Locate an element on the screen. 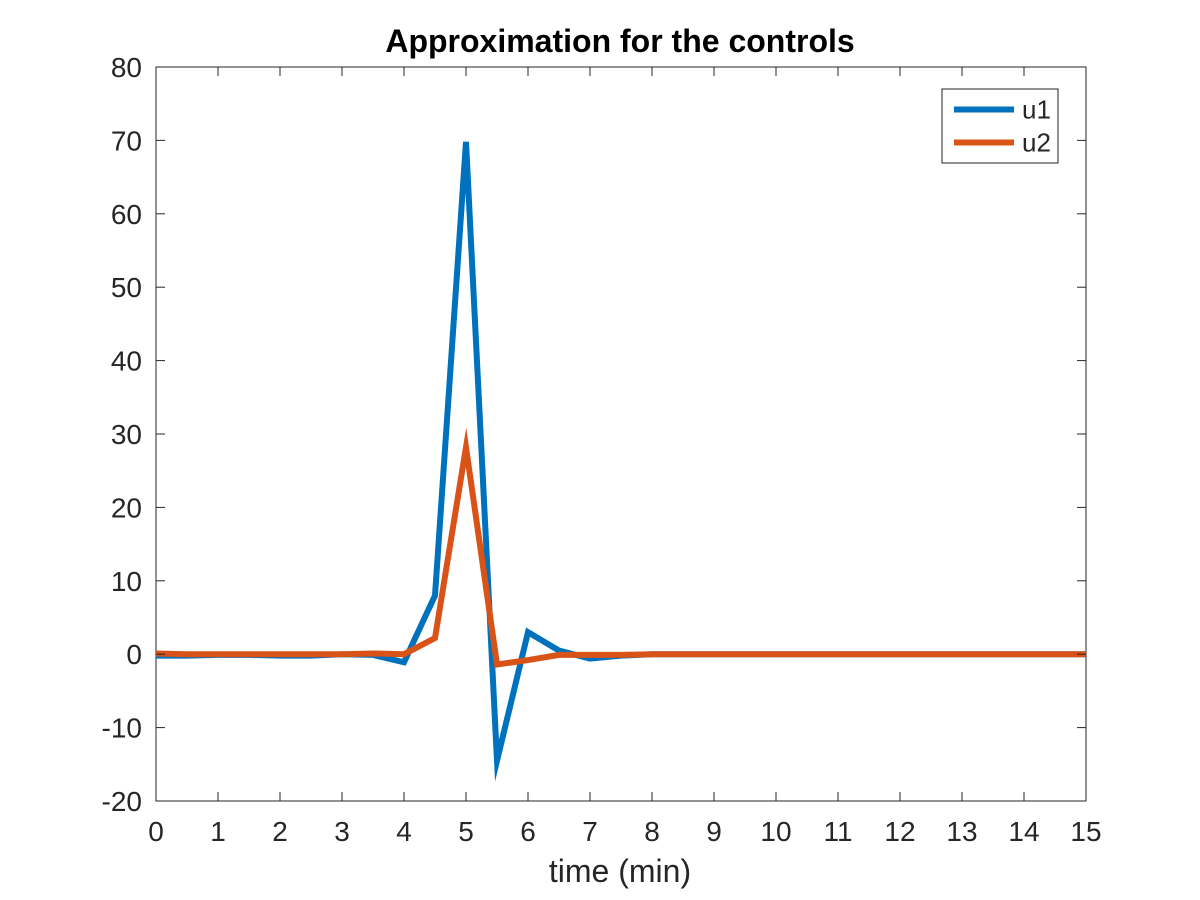 The height and width of the screenshot is (900, 1200). y-tick-label: 20 is located at coordinates (126, 507).